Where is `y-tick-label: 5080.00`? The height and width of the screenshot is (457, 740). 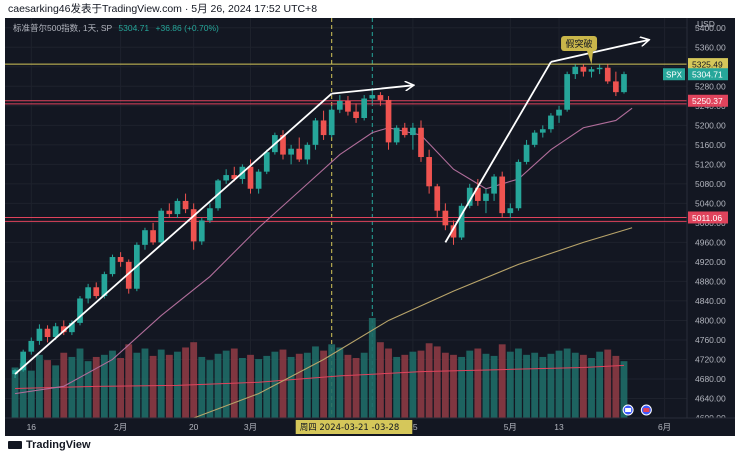 y-tick-label: 5080.00 is located at coordinates (710, 184).